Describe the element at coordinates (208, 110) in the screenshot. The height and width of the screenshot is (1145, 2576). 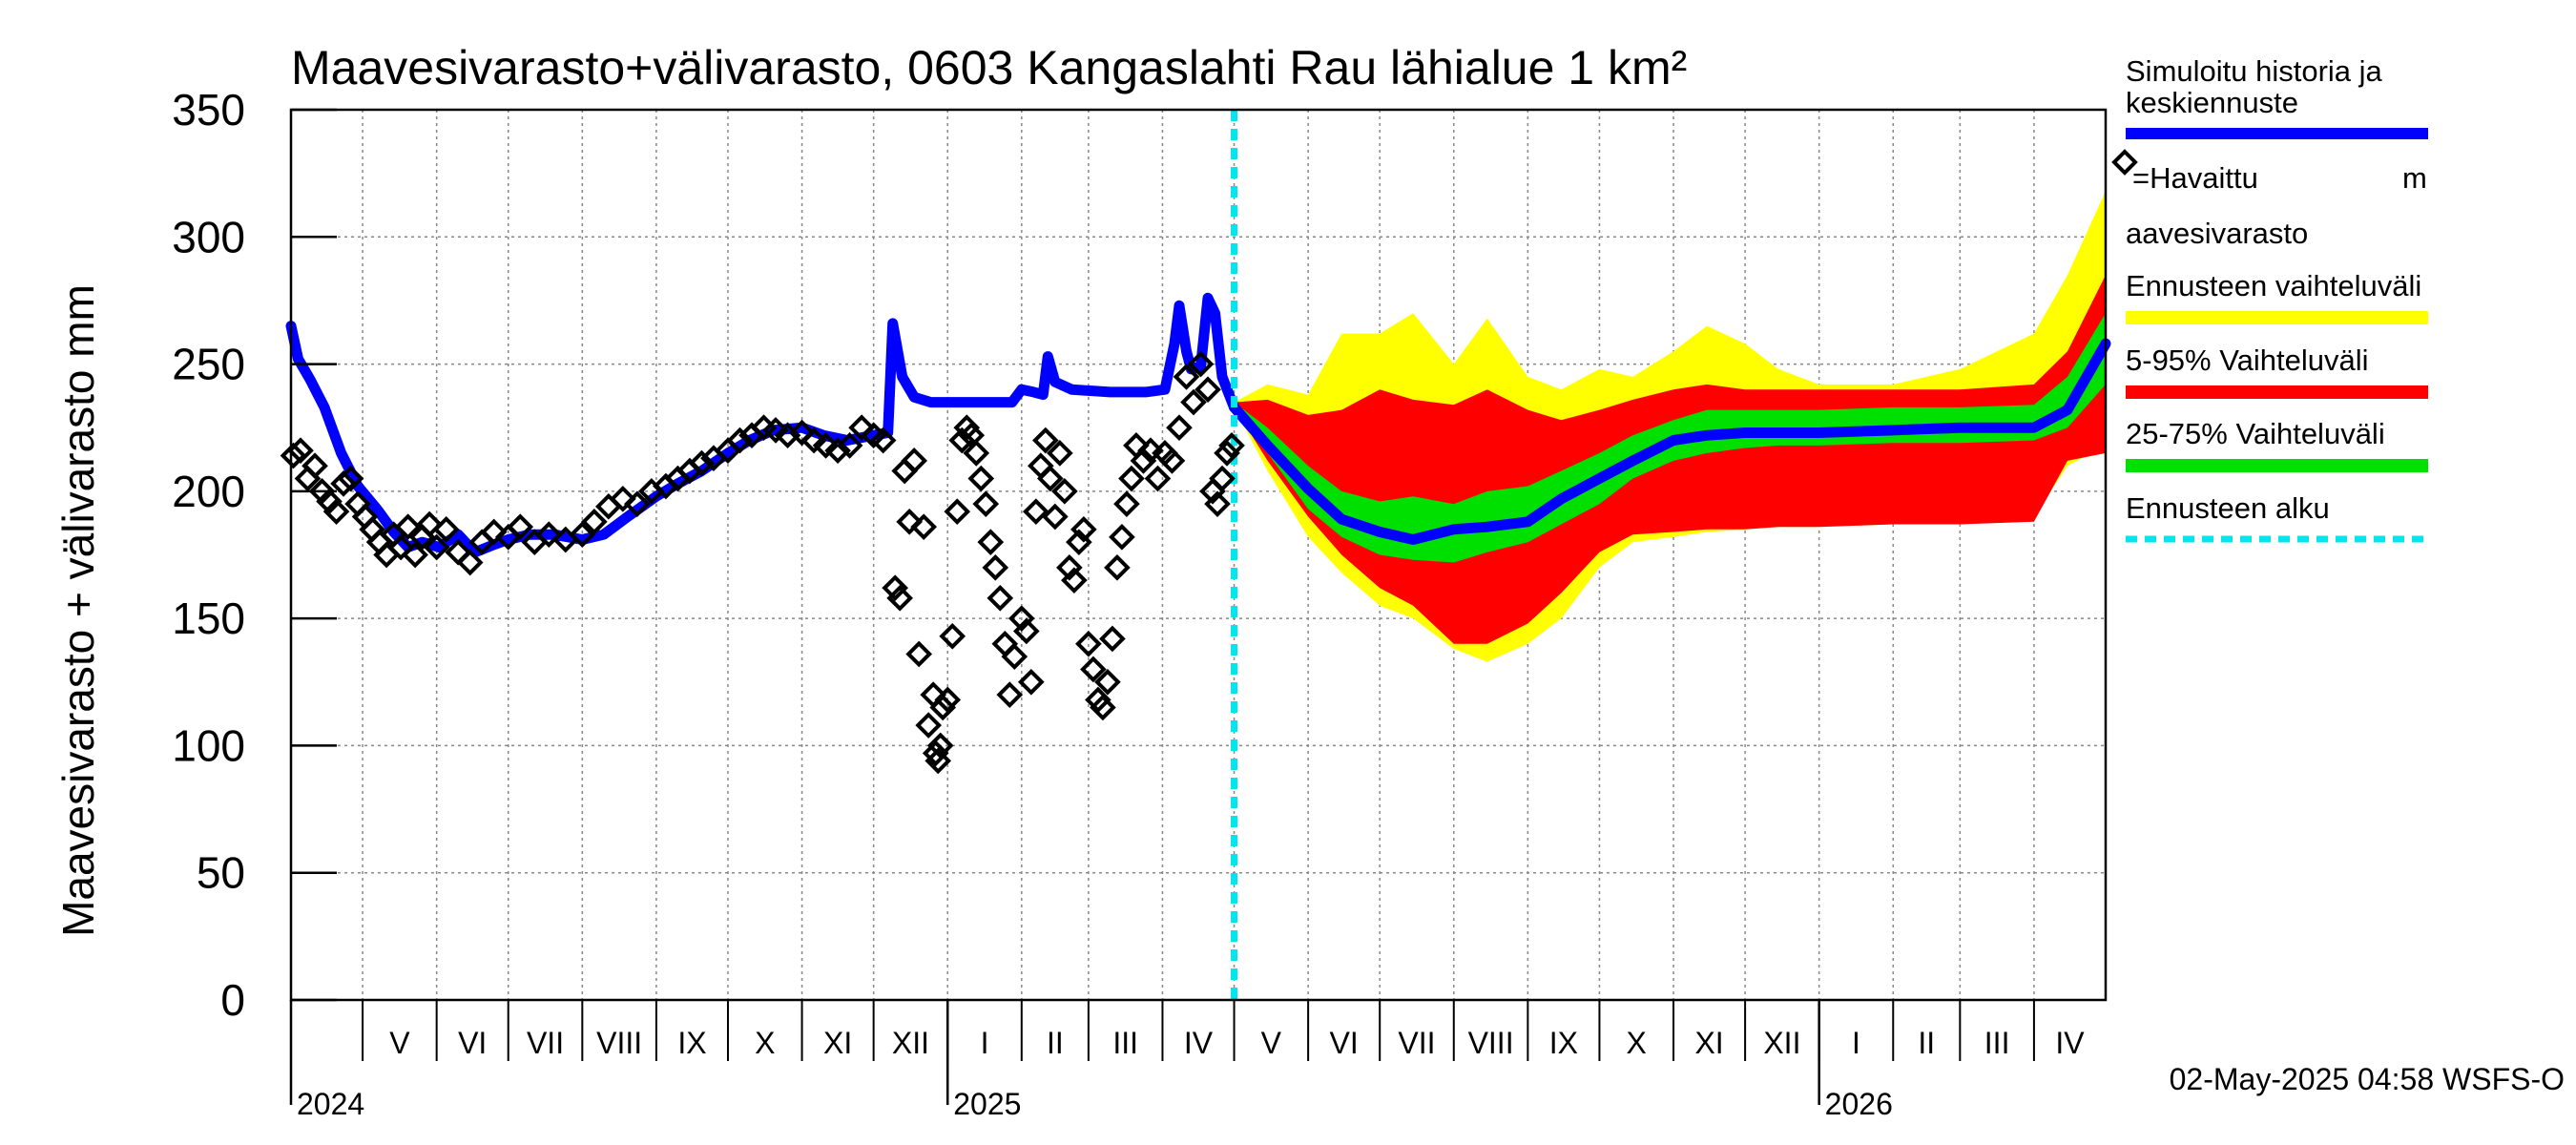
I see `y-tick-label: 350` at that location.